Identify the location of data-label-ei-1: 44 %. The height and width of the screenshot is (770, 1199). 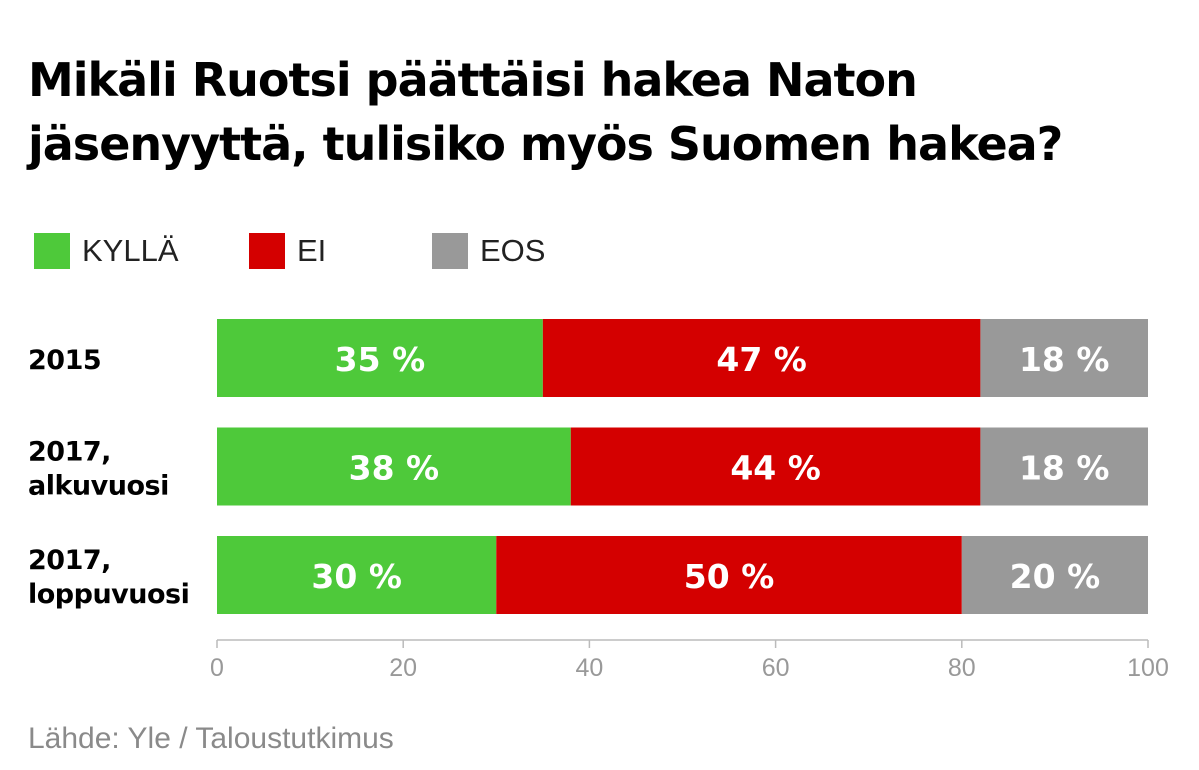
(775, 468).